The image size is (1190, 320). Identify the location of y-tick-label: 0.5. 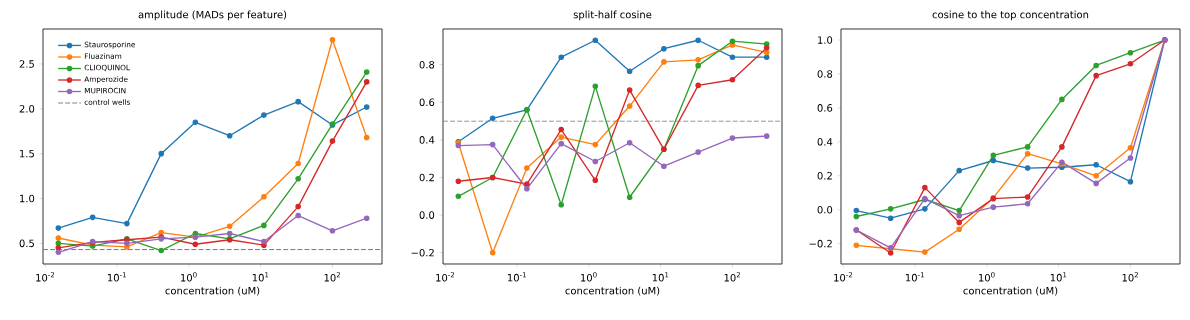
(26, 243).